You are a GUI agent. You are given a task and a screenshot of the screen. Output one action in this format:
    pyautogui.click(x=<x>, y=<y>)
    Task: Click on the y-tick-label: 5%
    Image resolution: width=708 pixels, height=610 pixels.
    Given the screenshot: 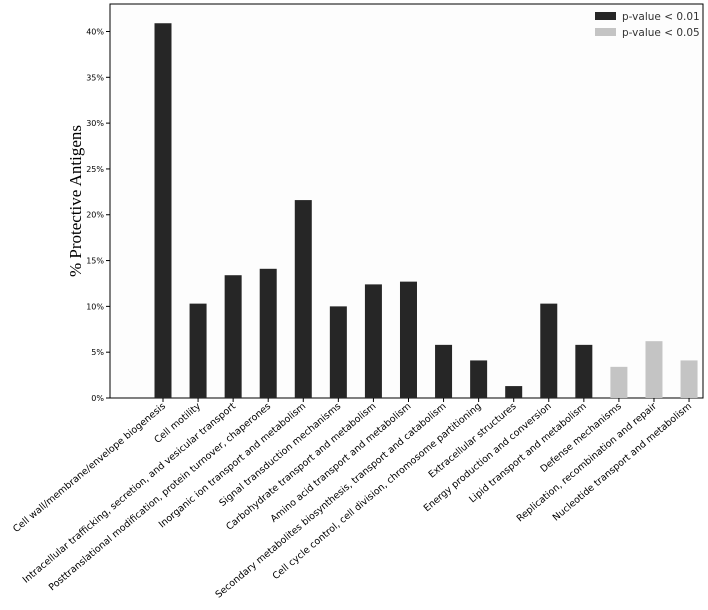 What is the action you would take?
    pyautogui.click(x=97, y=352)
    